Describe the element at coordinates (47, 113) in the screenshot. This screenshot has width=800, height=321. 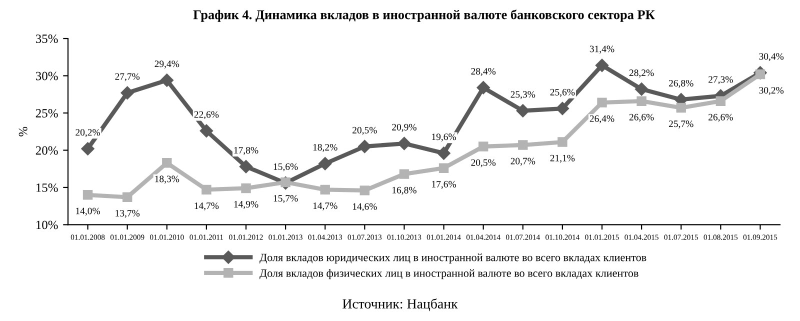
I see `y-tick-label: 25%` at that location.